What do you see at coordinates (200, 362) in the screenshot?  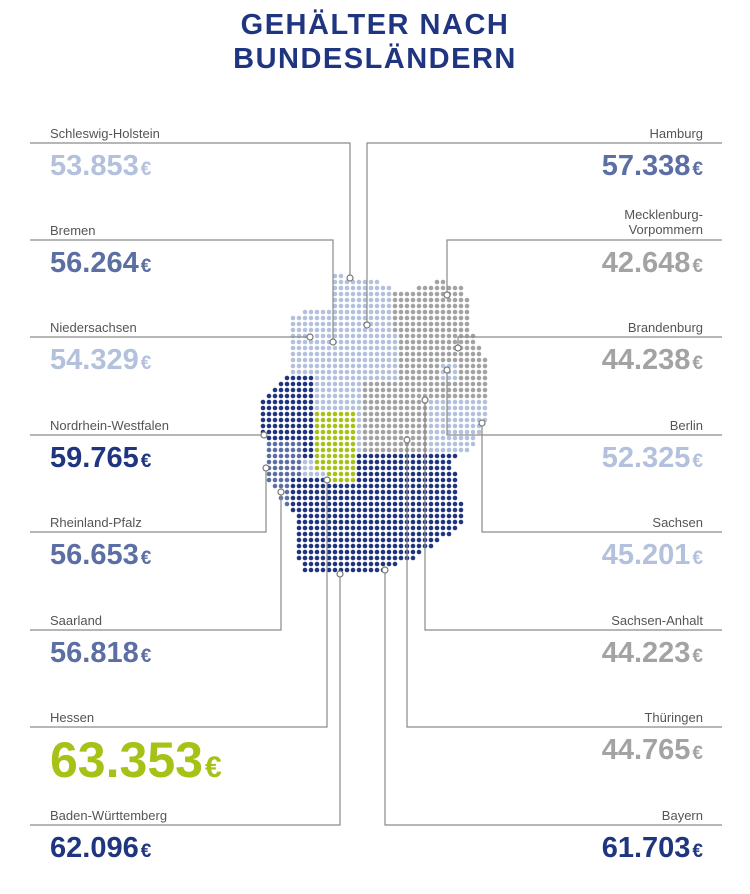 I see `salary-value: 54.329 €` at bounding box center [200, 362].